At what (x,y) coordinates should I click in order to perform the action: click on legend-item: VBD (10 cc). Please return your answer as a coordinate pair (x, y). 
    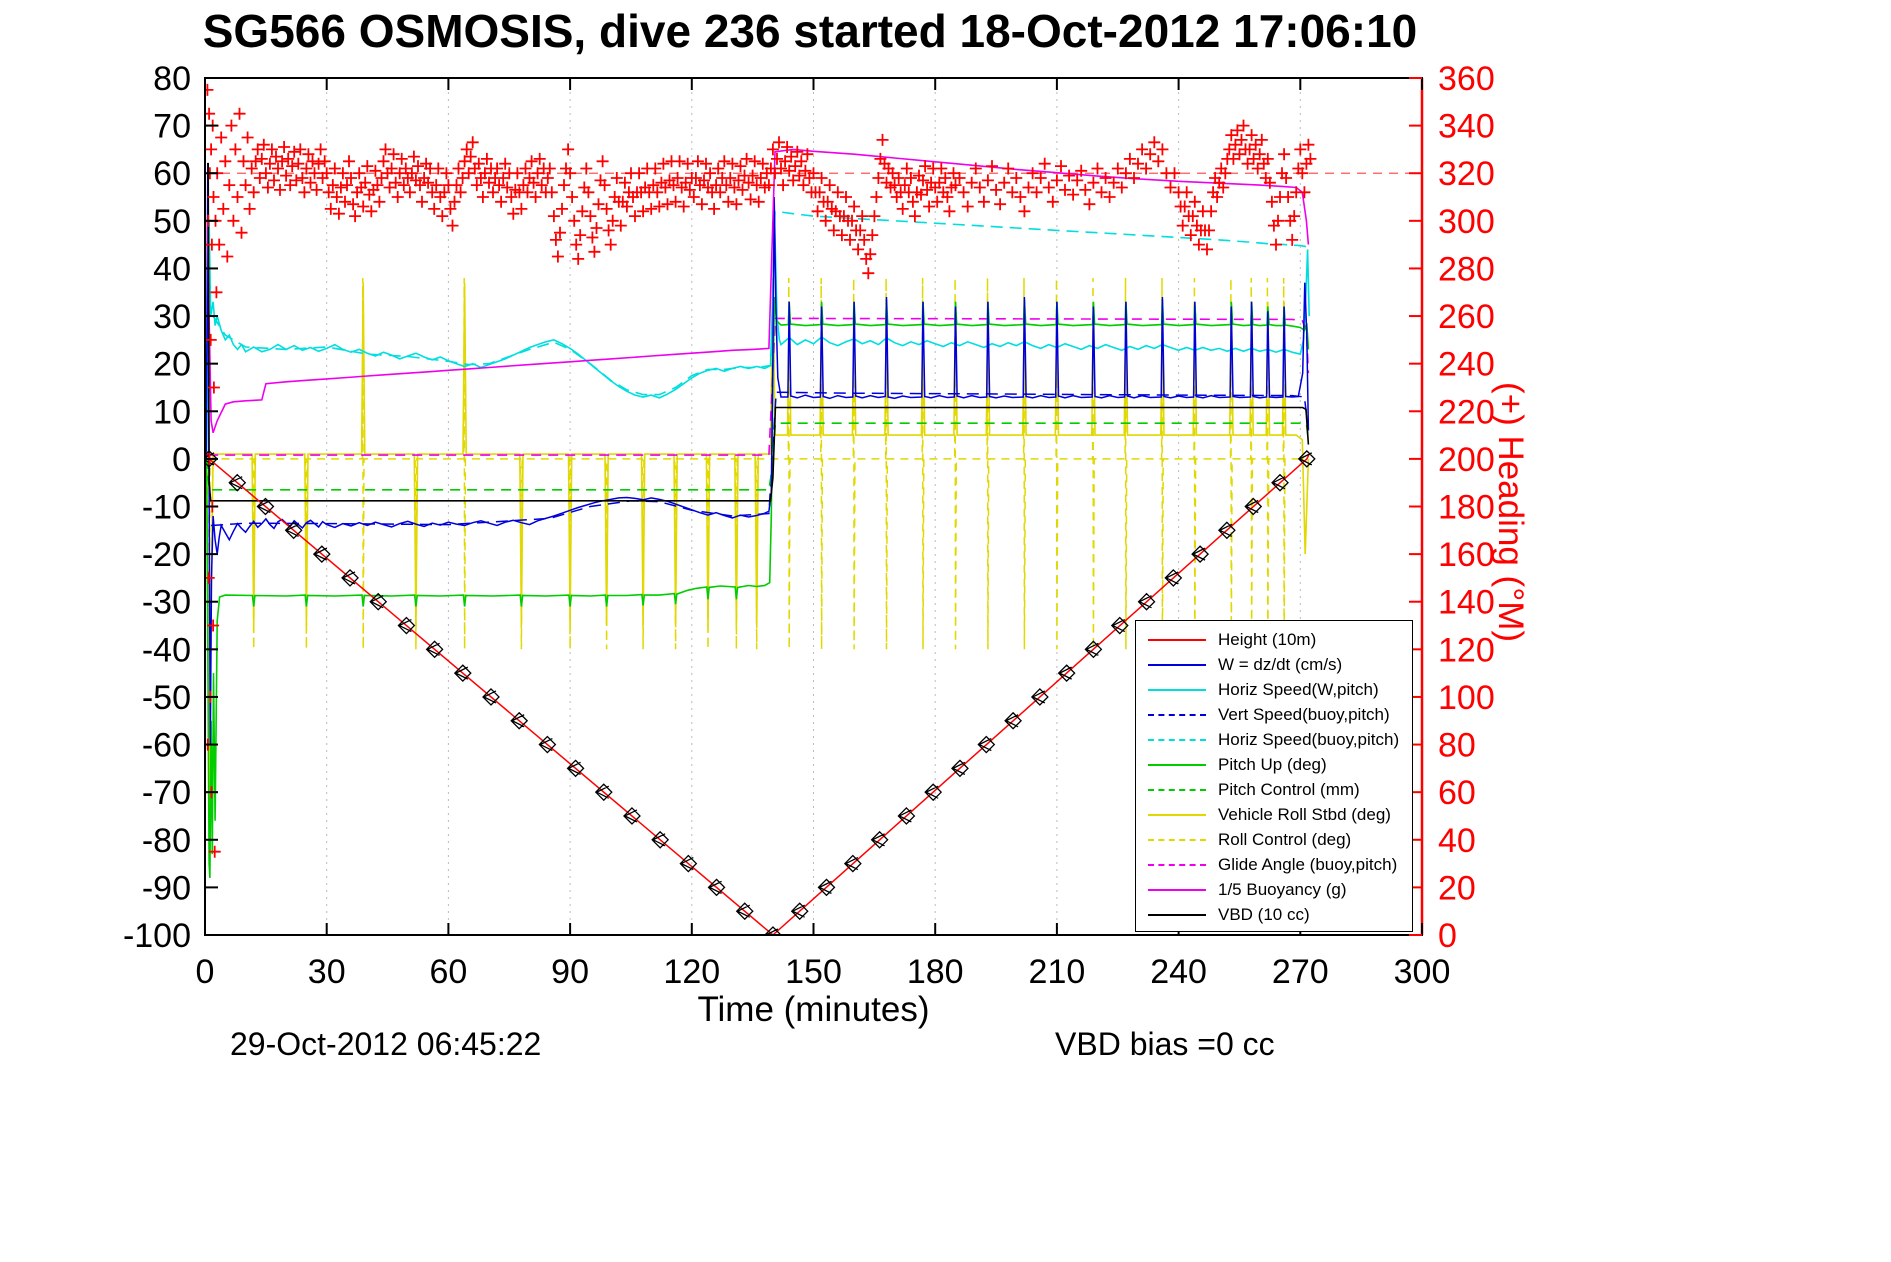
    Looking at the image, I should click on (1280, 914).